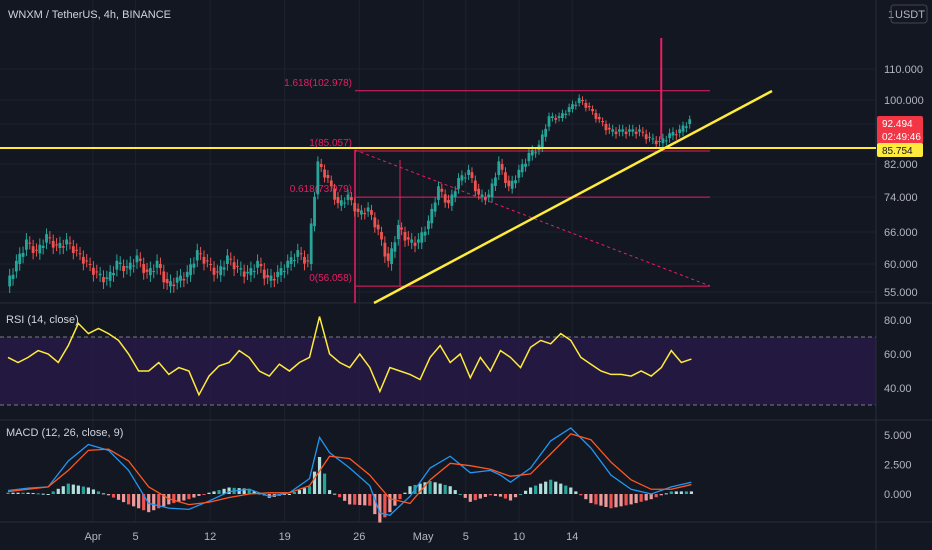 The width and height of the screenshot is (932, 550). Describe the element at coordinates (901, 165) in the screenshot. I see `price-tick-label: 82.000` at that location.